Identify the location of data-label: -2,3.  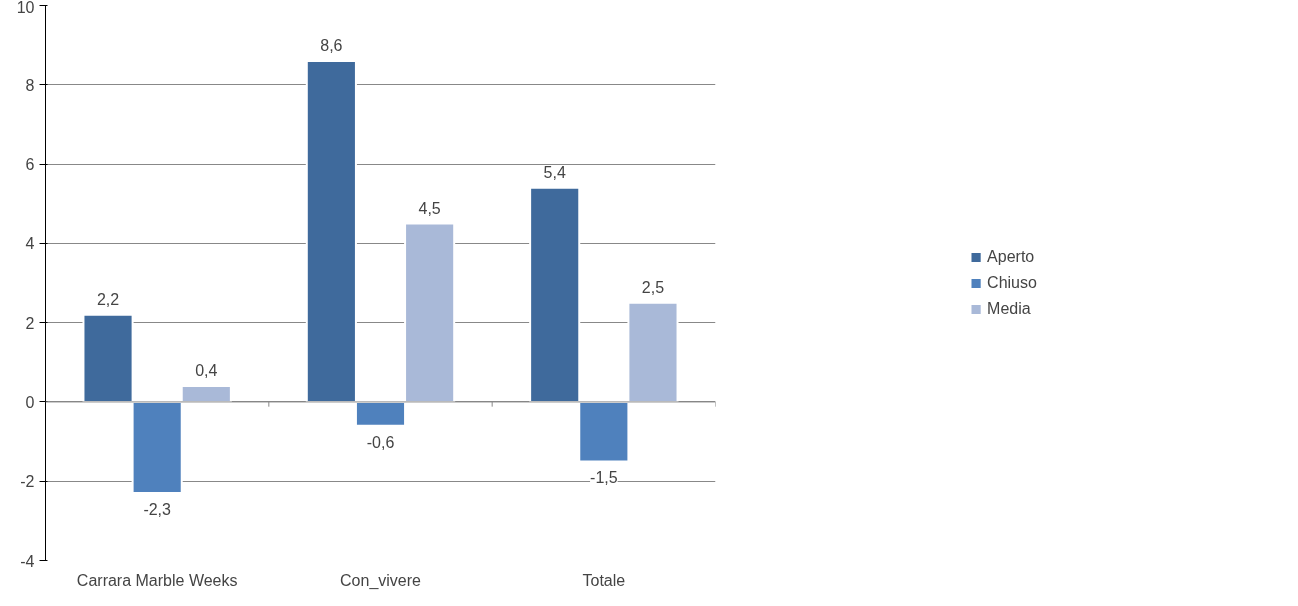
(157, 510).